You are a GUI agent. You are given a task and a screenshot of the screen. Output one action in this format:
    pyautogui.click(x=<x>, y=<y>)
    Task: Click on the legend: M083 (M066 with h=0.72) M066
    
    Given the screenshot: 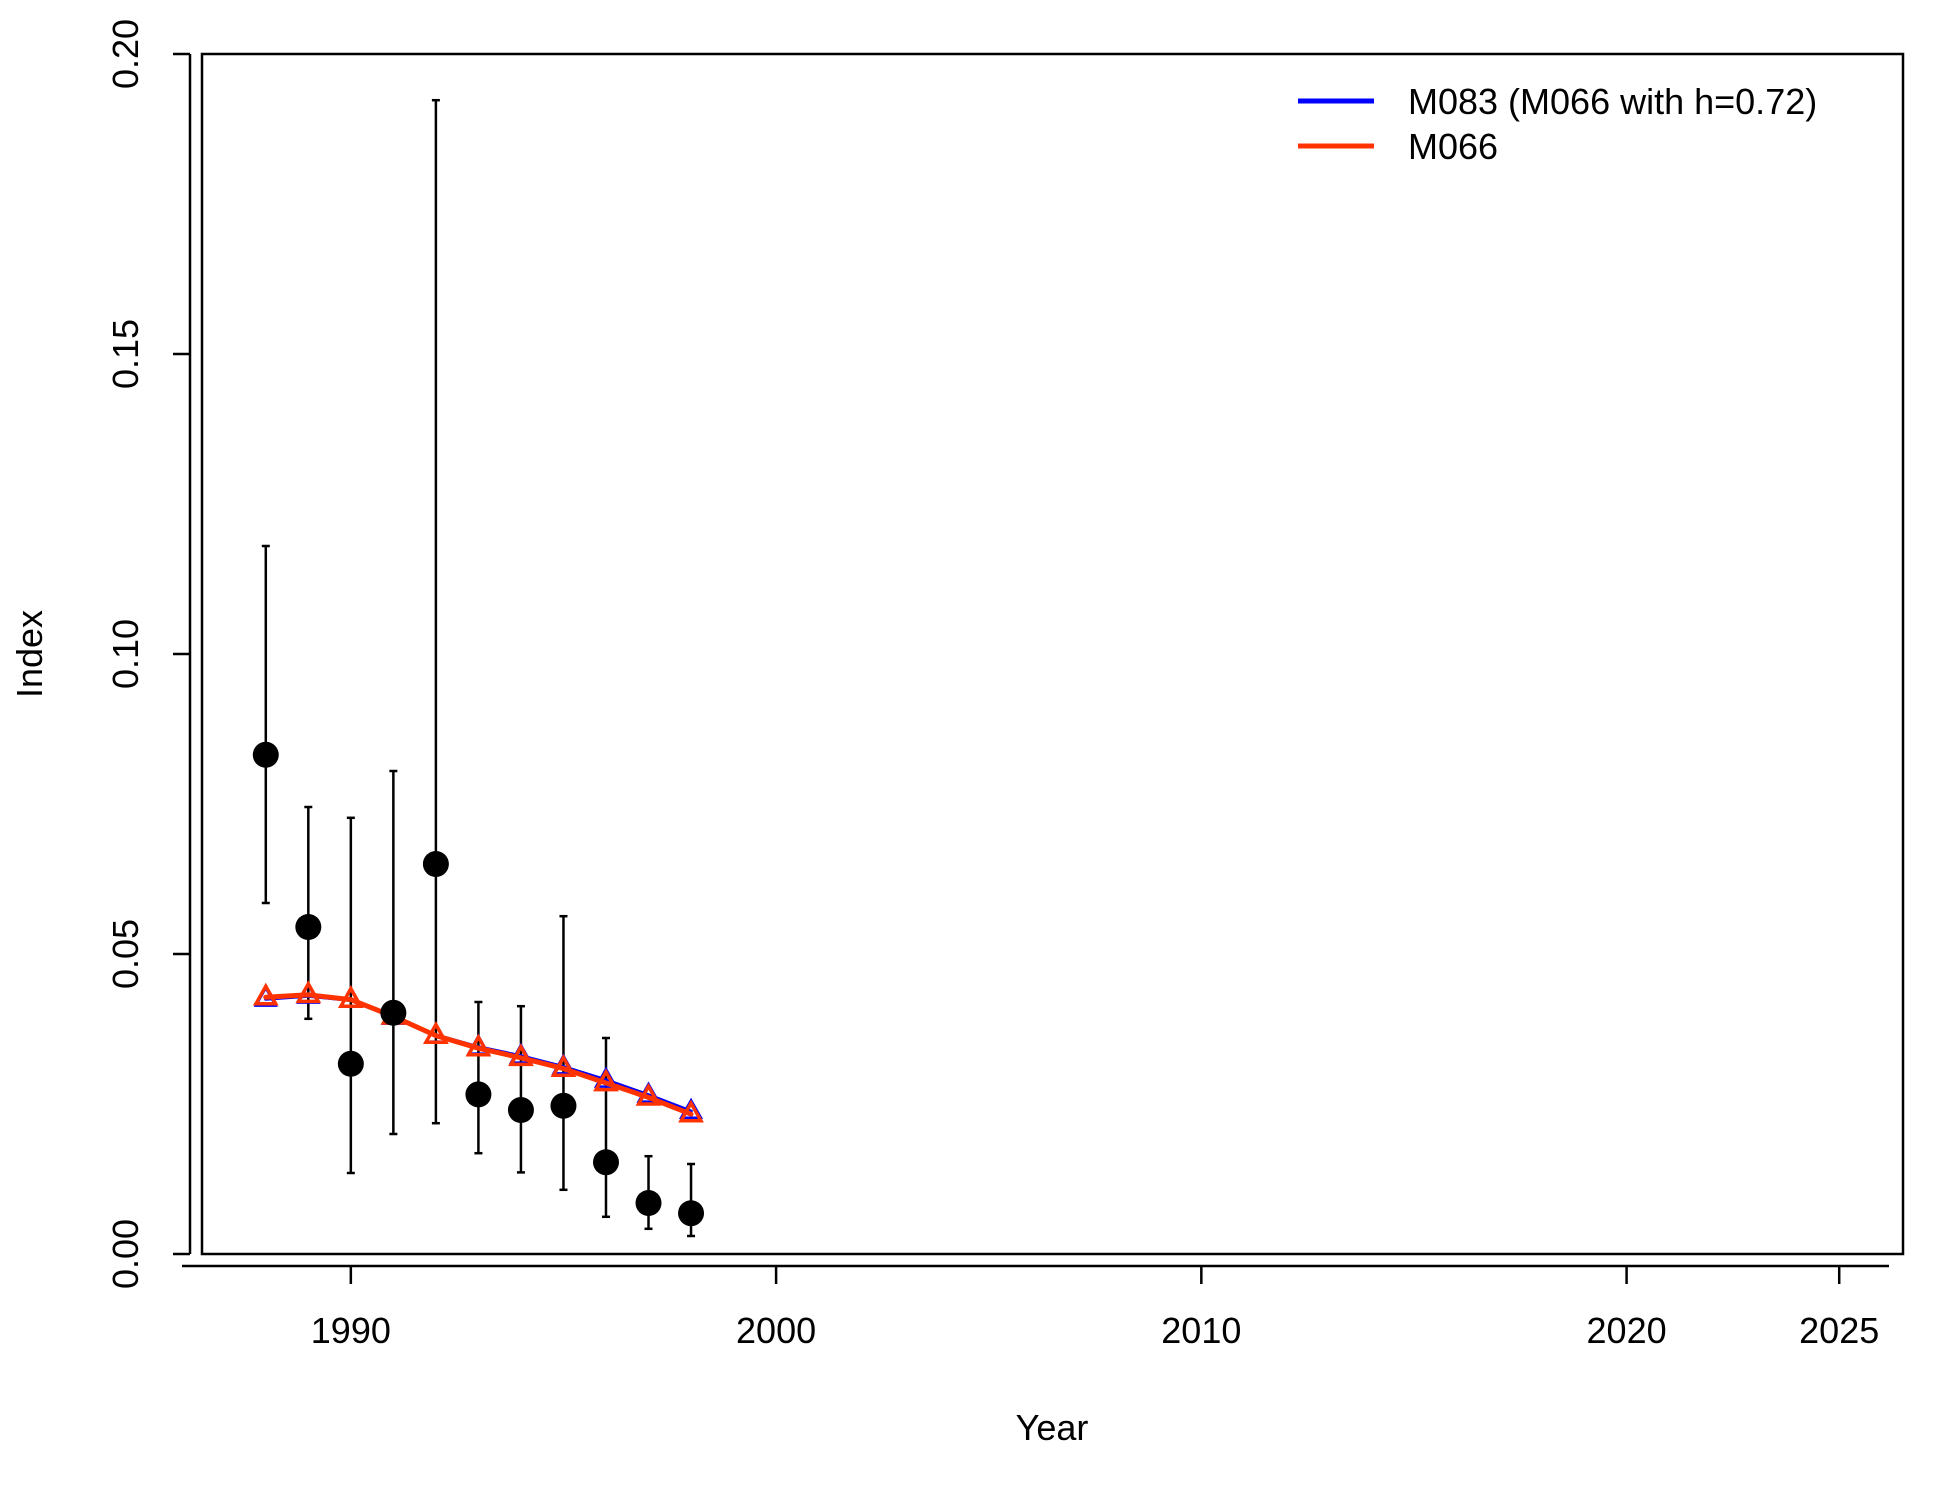 What is the action you would take?
    pyautogui.click(x=1557, y=124)
    